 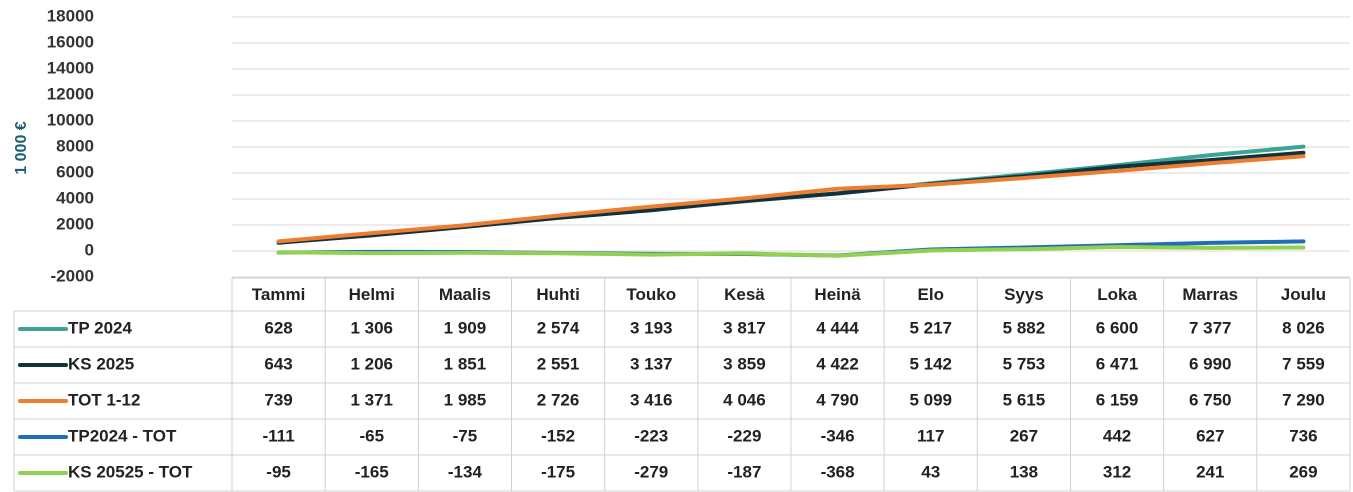 I want to click on legend-label: KS 2025, so click(x=101, y=363).